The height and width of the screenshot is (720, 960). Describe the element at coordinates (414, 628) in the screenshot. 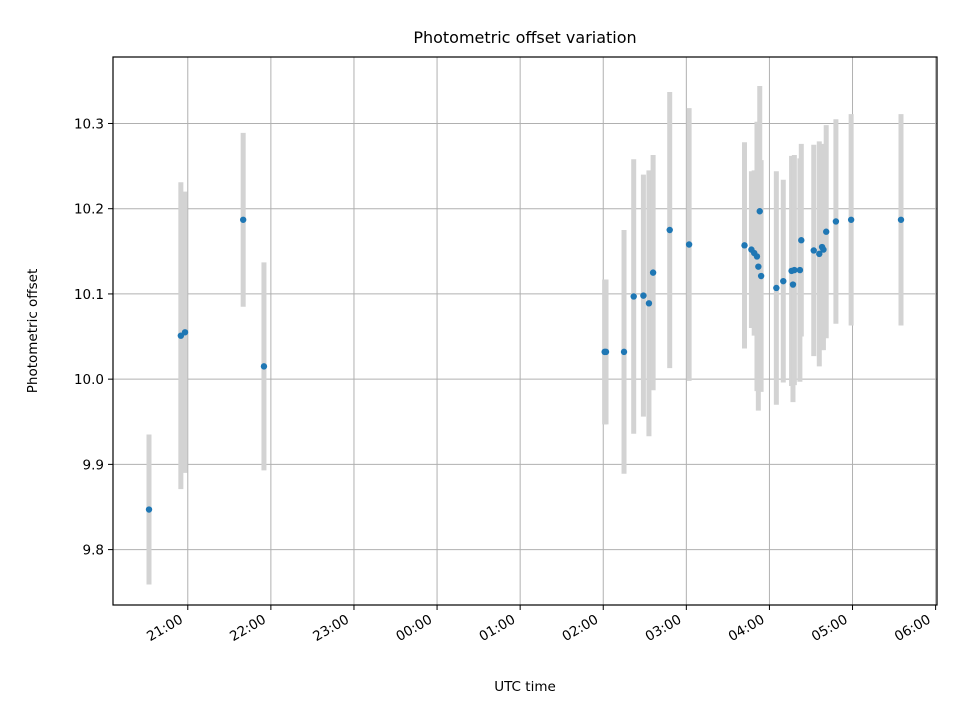

I see `x-tick-label: 00:00` at that location.